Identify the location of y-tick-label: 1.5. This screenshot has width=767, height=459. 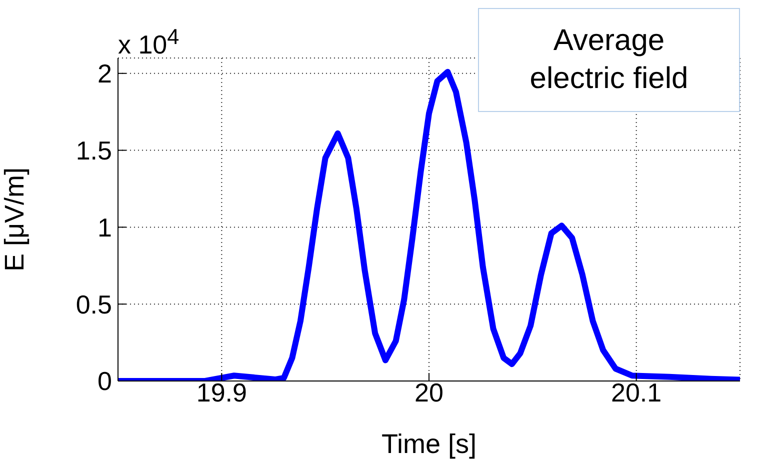
(94, 151).